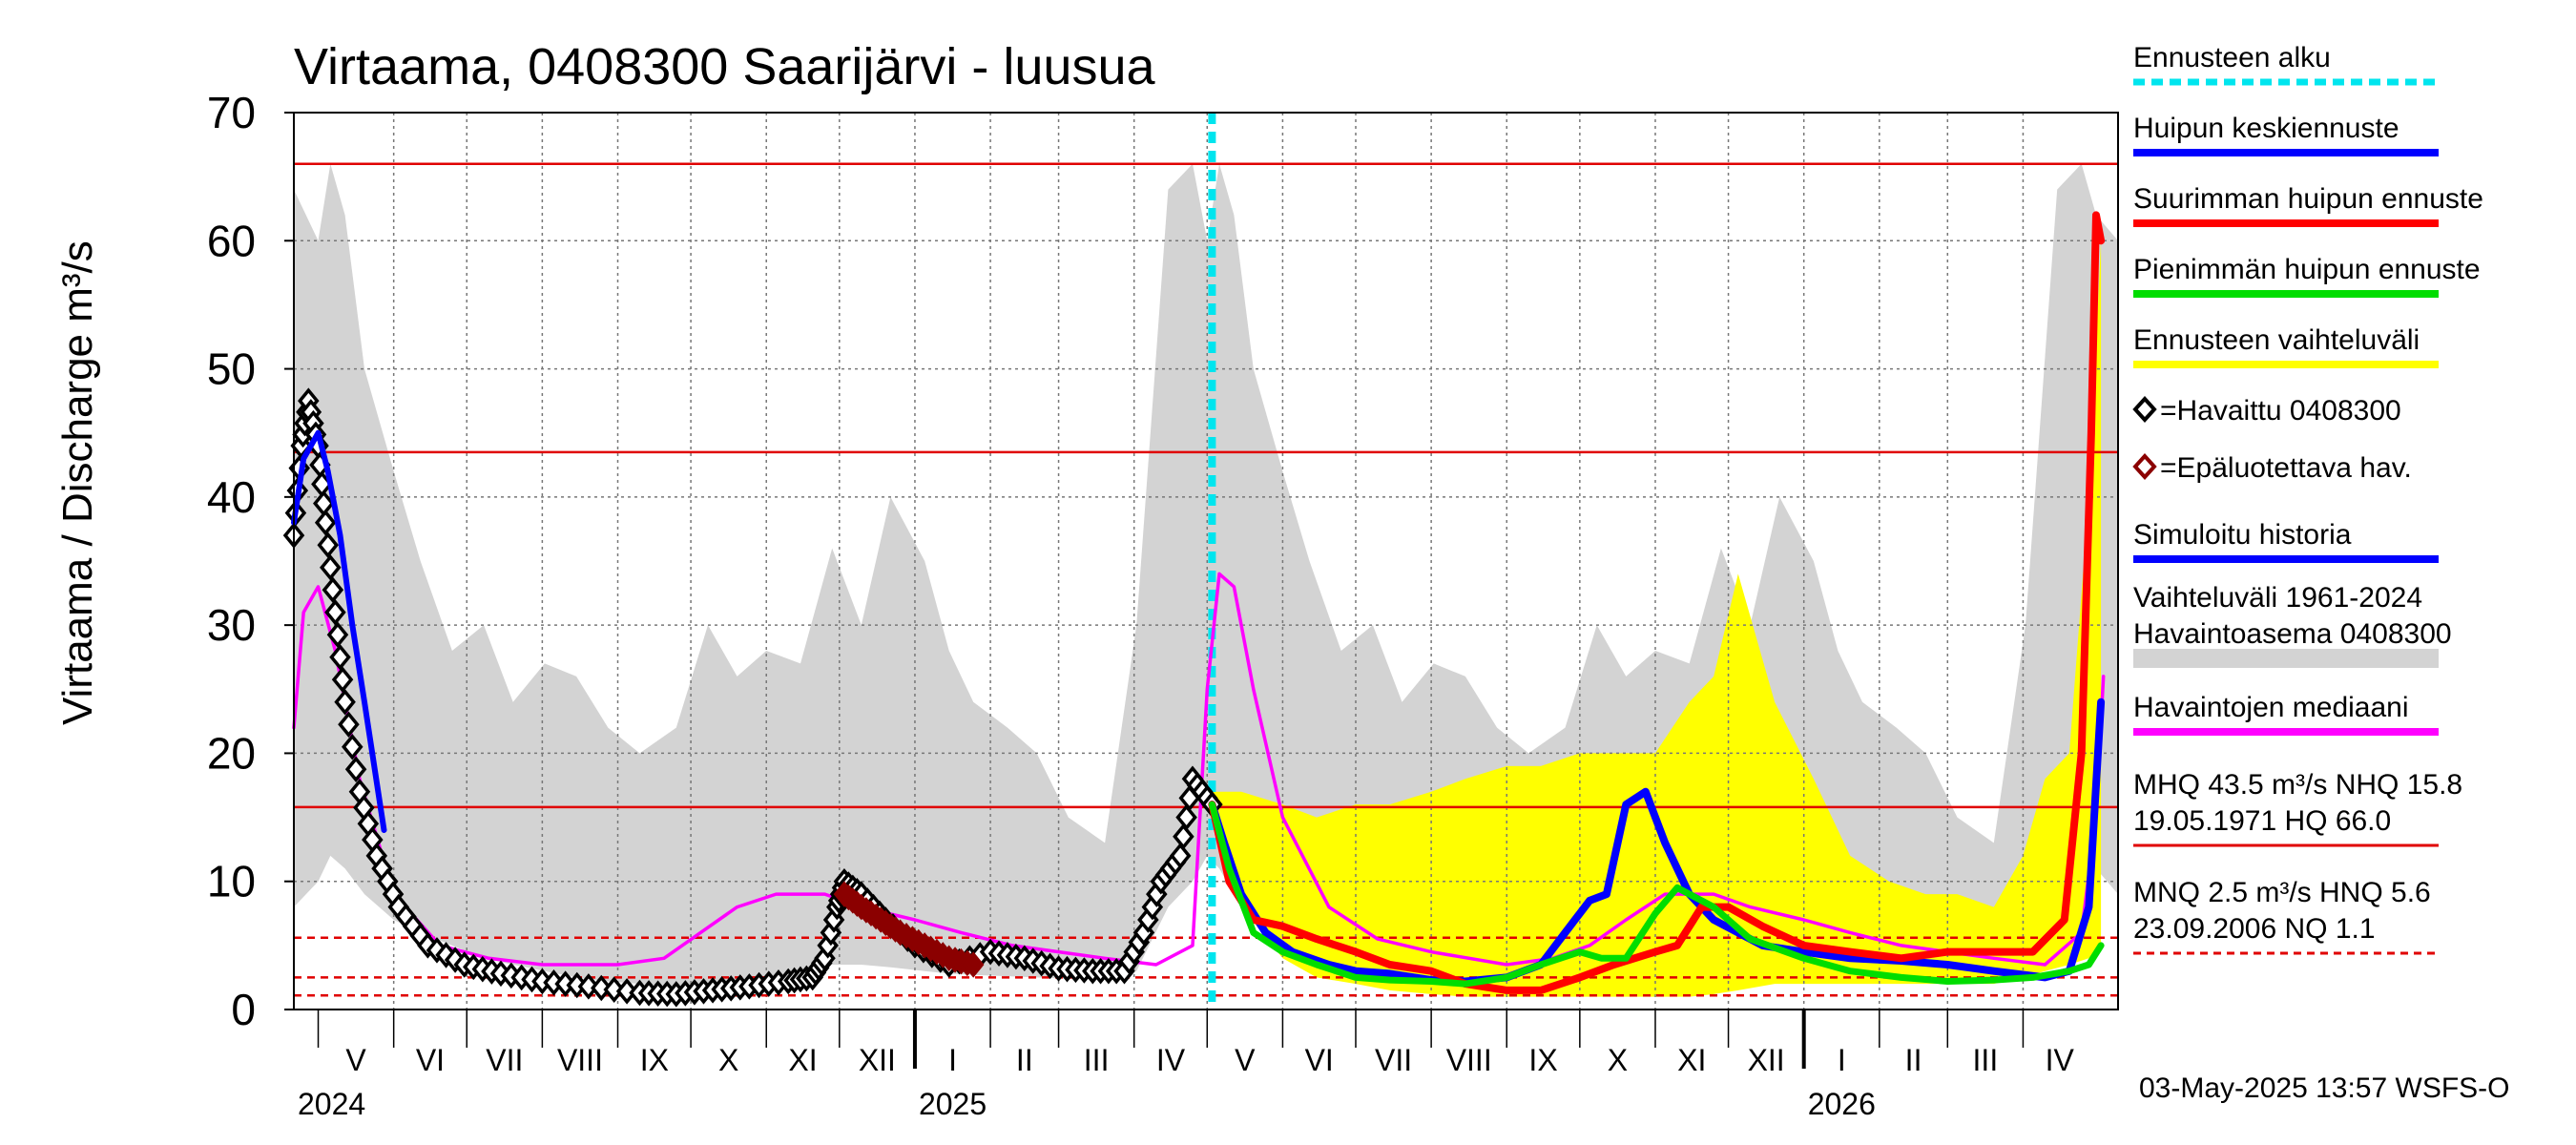 Image resolution: width=2576 pixels, height=1145 pixels. I want to click on legend-label: Vaihteluväli 1961-2024, so click(2277, 598).